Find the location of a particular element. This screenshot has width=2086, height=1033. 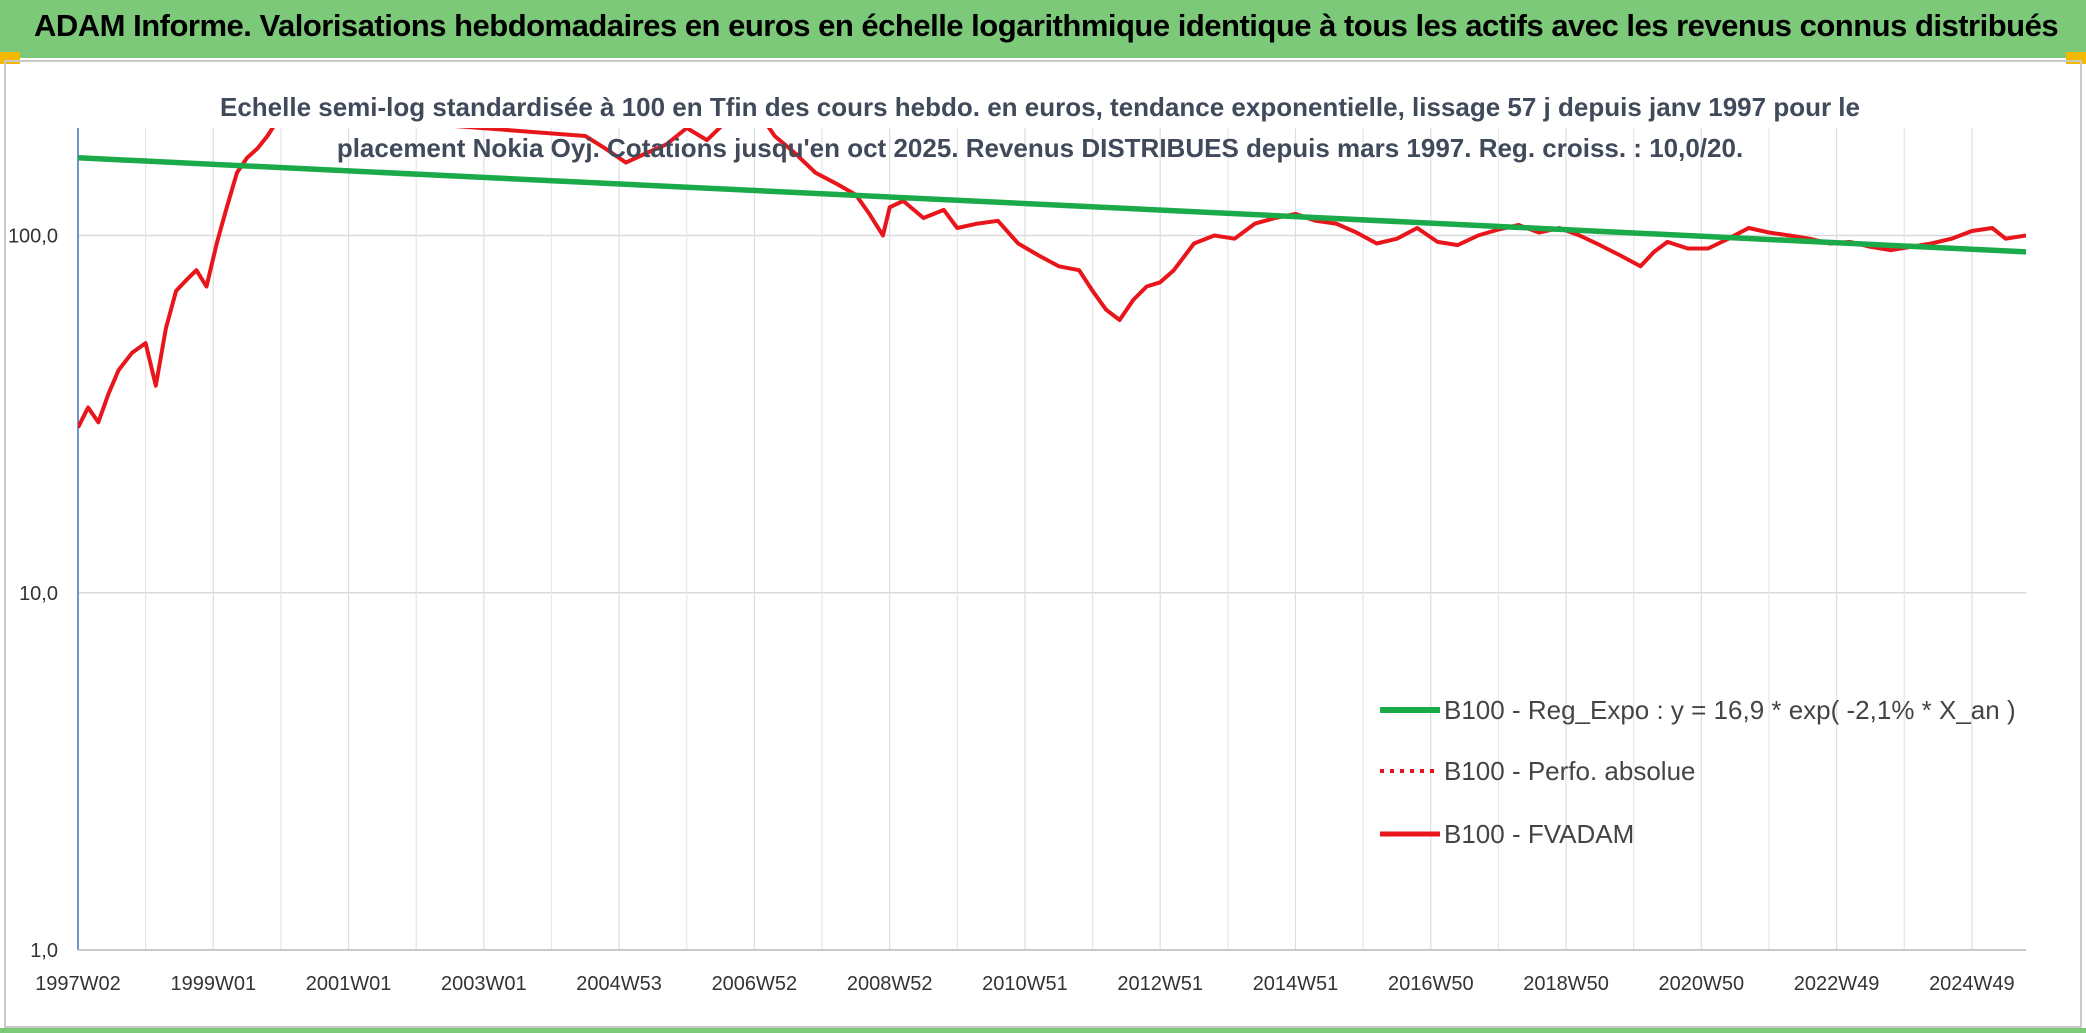

y-tick-label-1: 10,0 is located at coordinates (38, 594).